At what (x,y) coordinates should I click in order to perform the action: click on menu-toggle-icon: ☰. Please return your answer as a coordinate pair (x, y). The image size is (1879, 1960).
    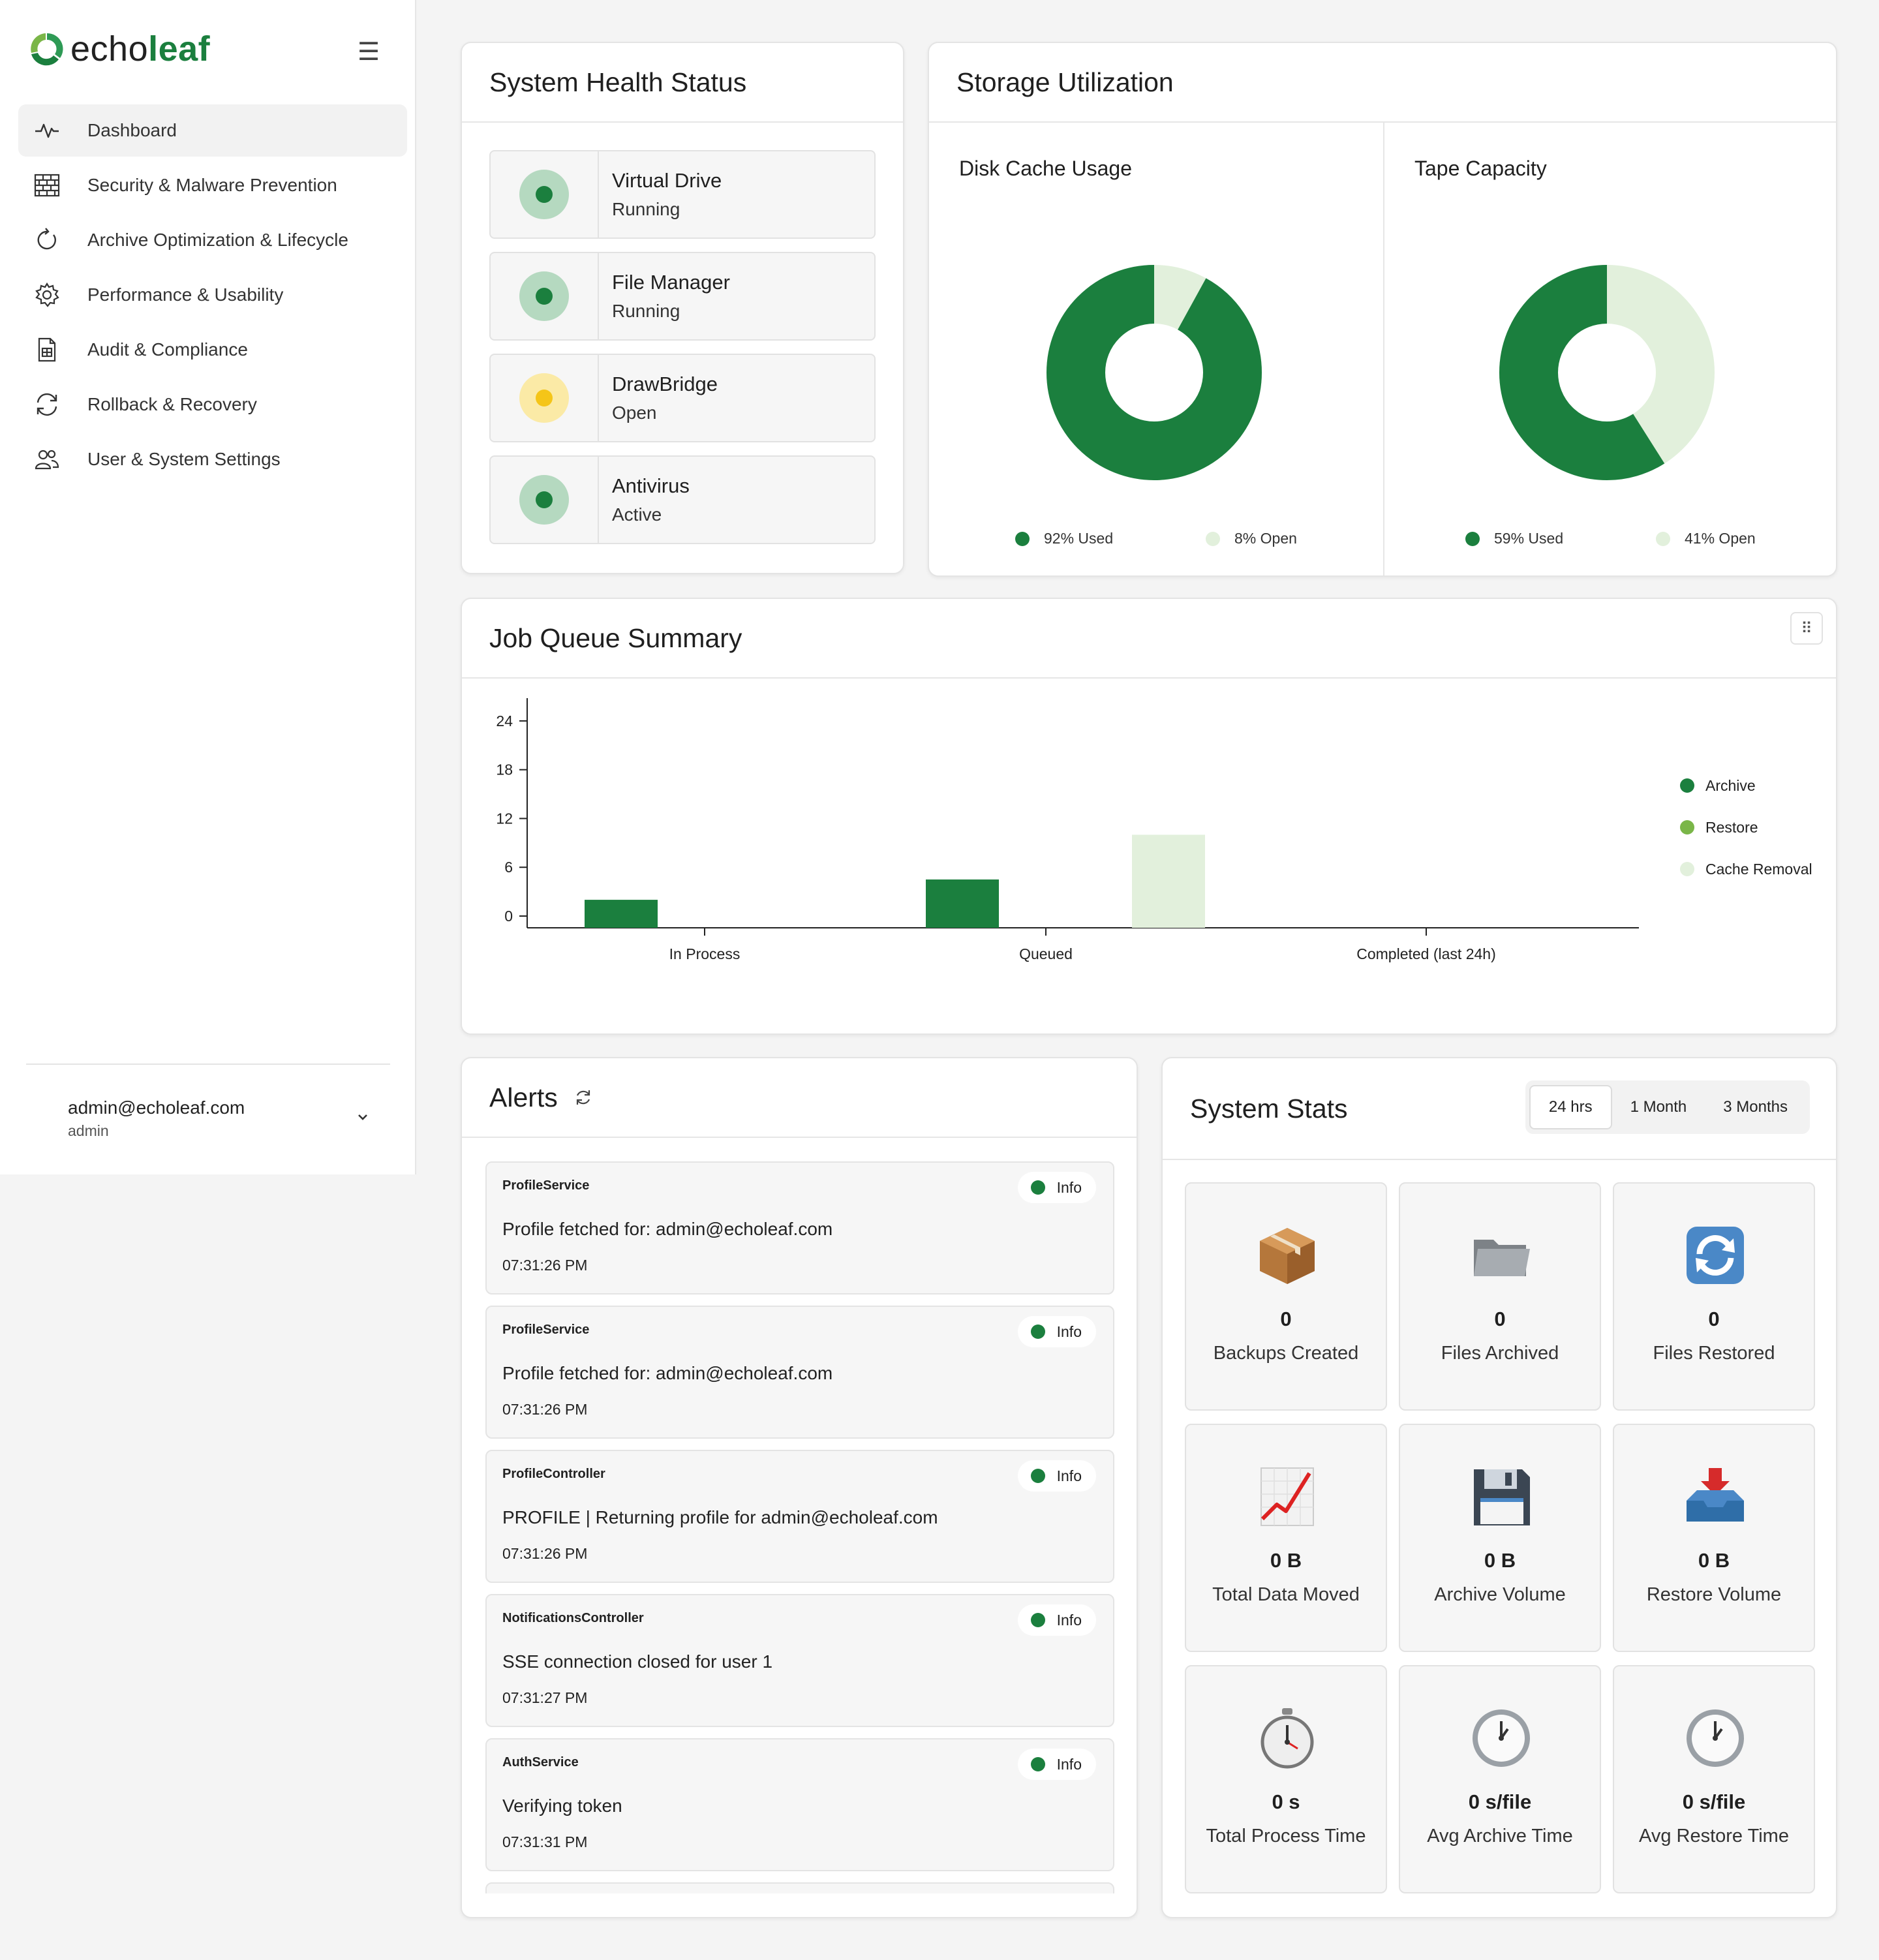
    Looking at the image, I should click on (368, 52).